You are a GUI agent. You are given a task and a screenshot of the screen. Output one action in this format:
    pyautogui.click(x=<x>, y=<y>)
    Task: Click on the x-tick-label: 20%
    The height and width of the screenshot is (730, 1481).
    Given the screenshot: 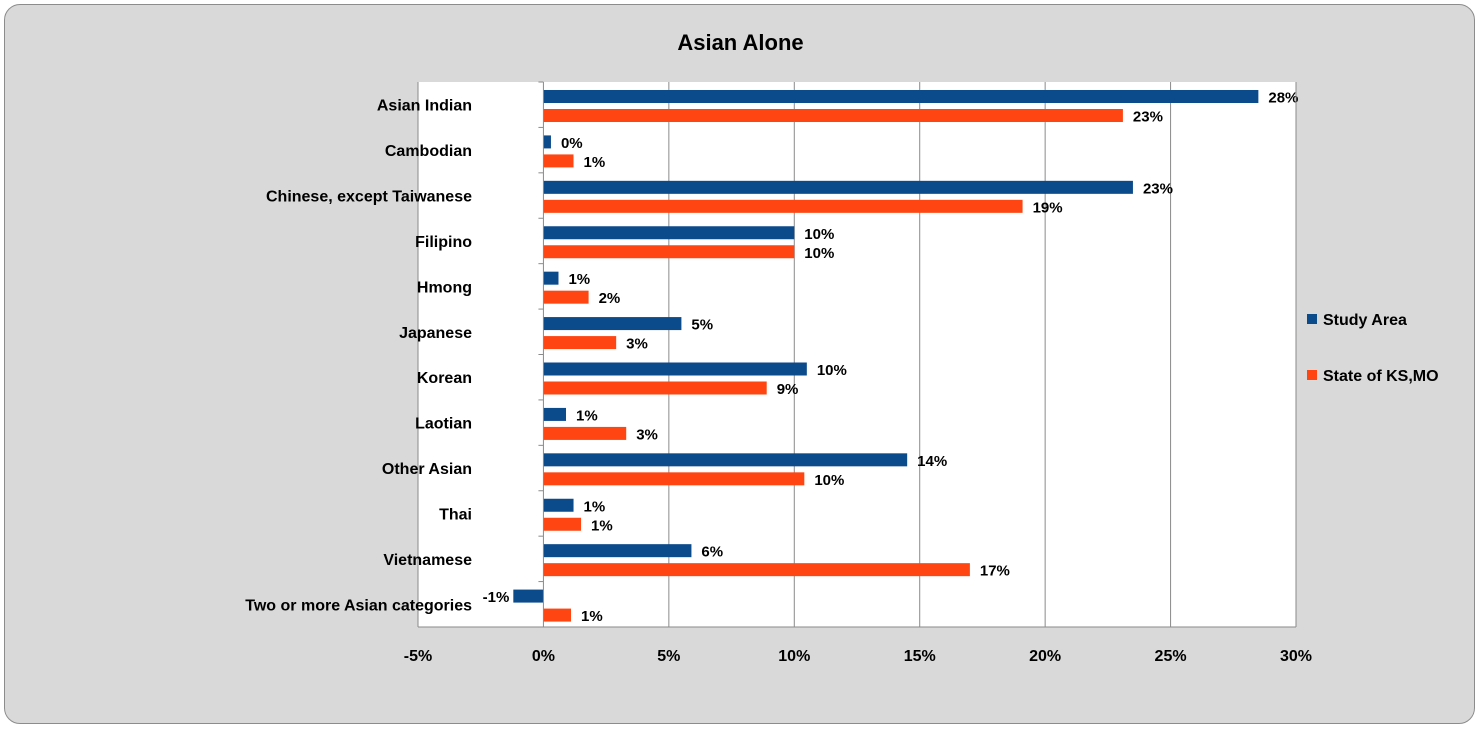 What is the action you would take?
    pyautogui.click(x=1045, y=656)
    